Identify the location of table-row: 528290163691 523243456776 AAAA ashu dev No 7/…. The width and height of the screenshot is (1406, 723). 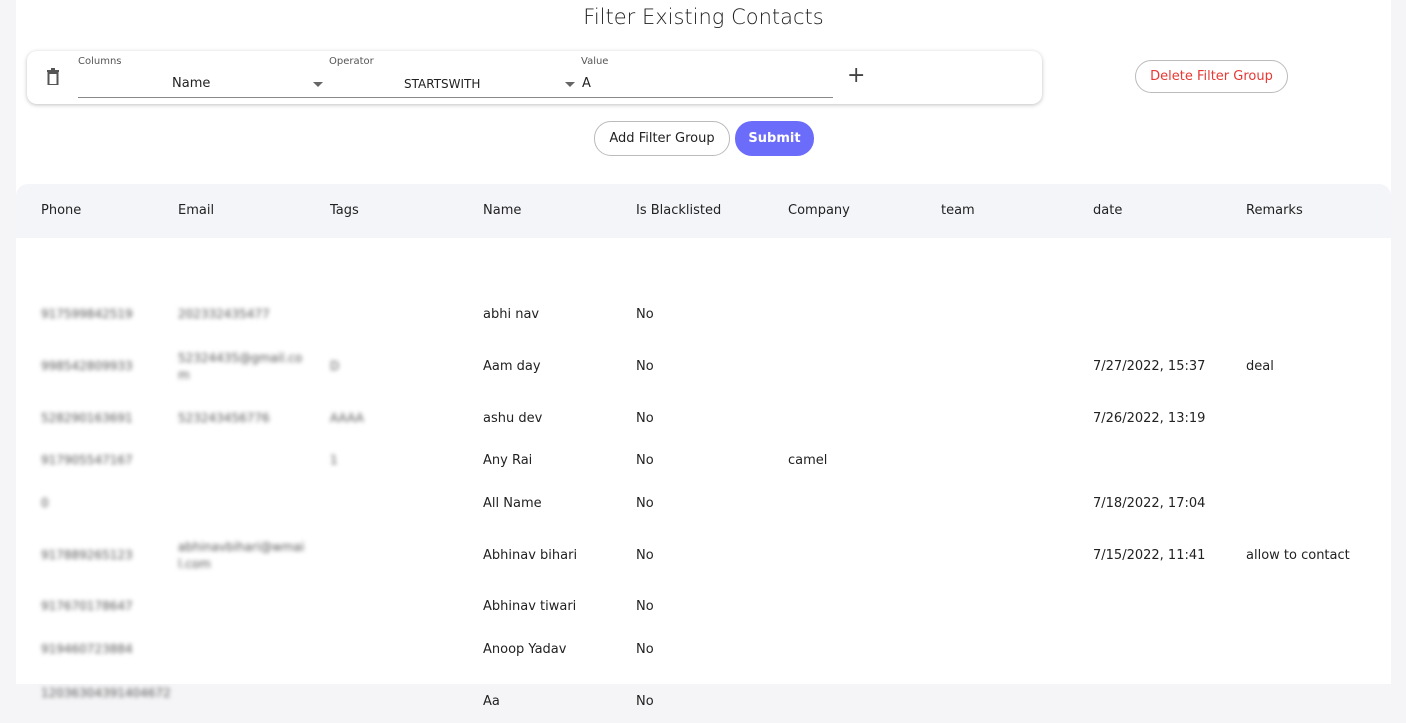
(703, 420).